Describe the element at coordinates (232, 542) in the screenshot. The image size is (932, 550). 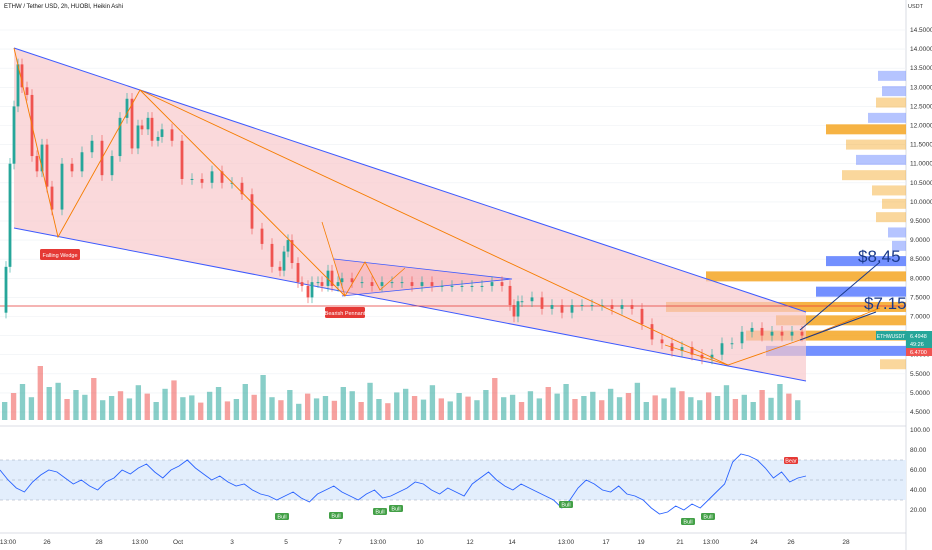
I see `time-tick-label: 3` at that location.